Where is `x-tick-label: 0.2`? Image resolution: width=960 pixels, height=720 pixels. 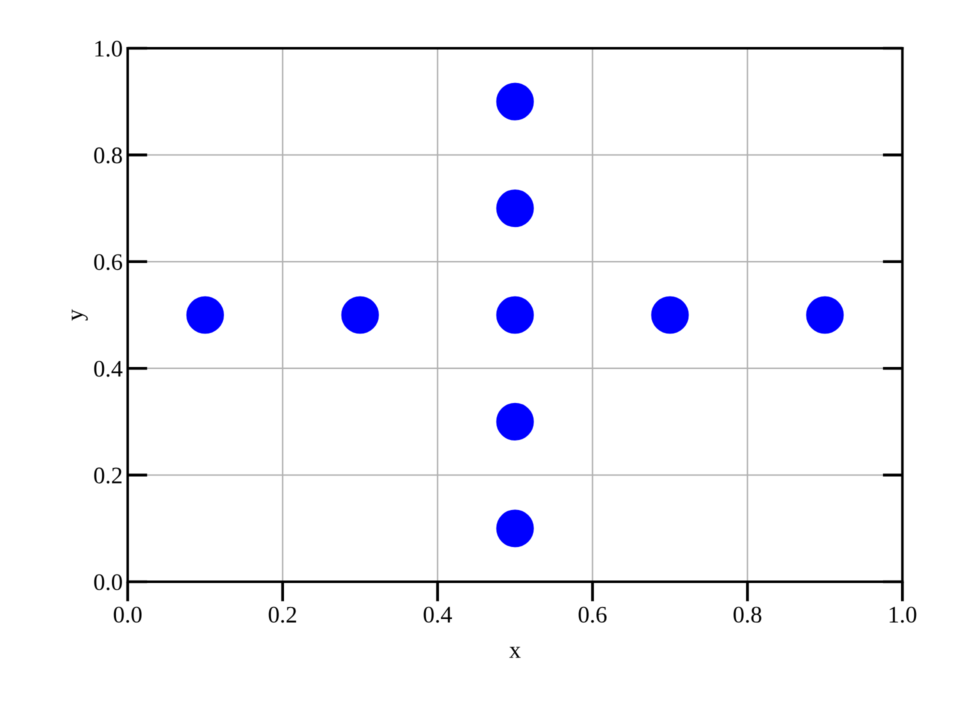
x-tick-label: 0.2 is located at coordinates (282, 614).